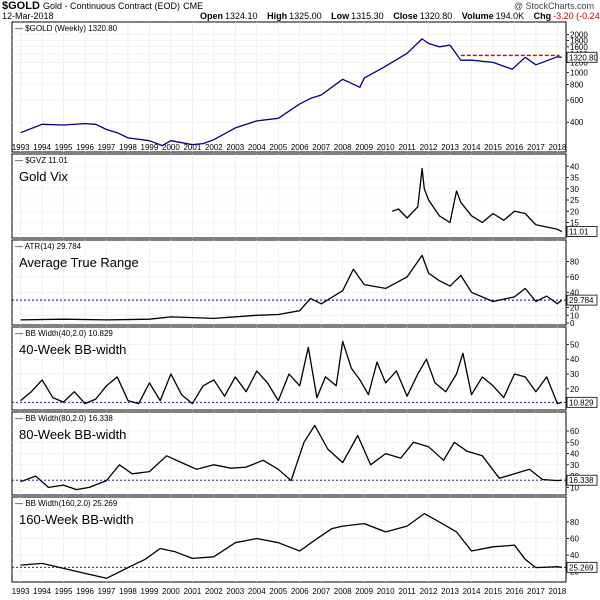  I want to click on last-value-label: 1320.80, so click(583, 57).